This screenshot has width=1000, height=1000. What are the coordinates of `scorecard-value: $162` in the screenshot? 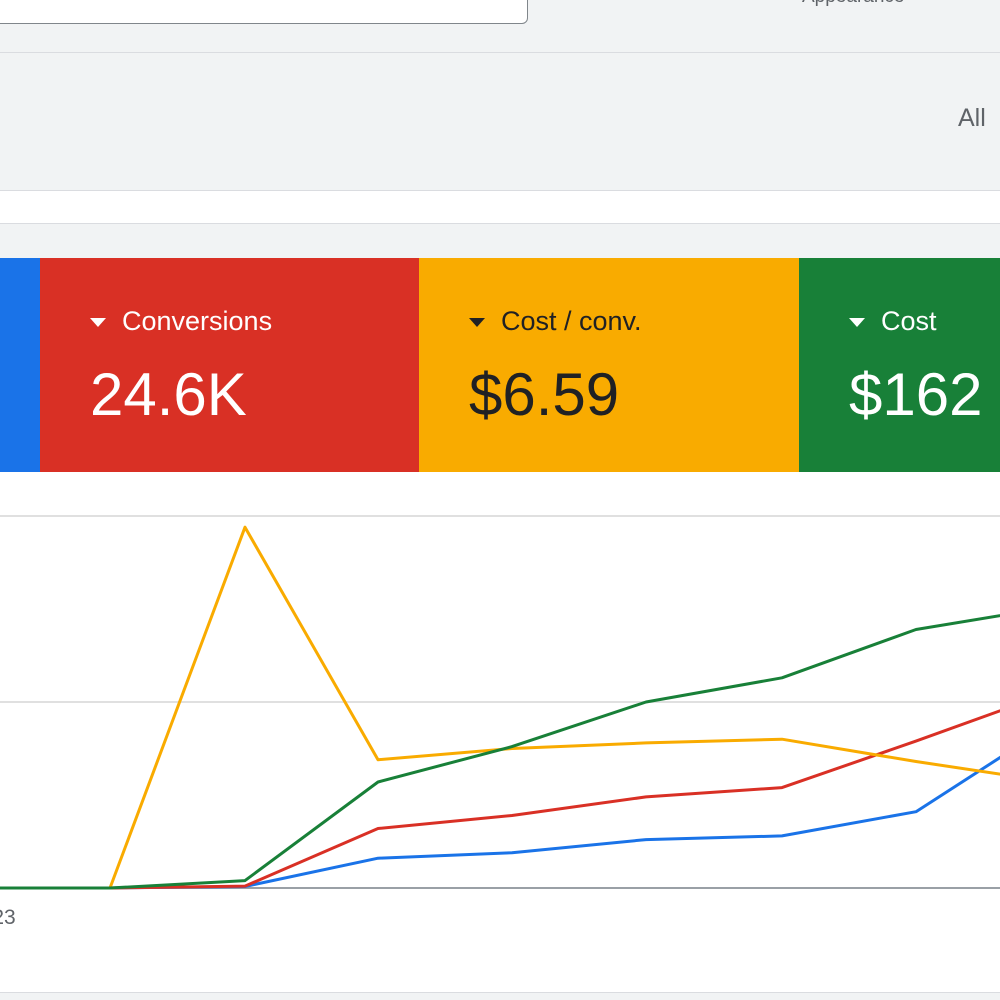 It's located at (916, 394).